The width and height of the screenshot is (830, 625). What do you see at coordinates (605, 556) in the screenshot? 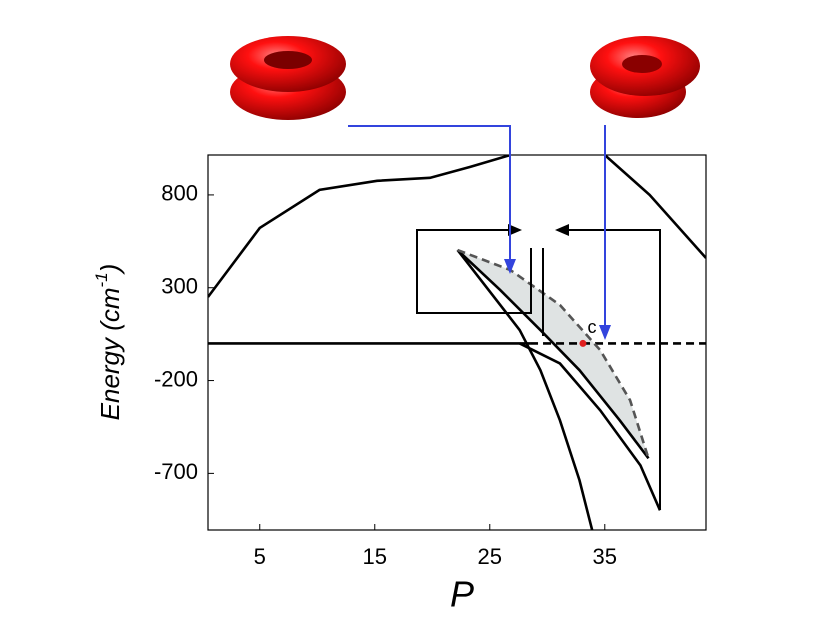
I see `x-tick-label: 35` at bounding box center [605, 556].